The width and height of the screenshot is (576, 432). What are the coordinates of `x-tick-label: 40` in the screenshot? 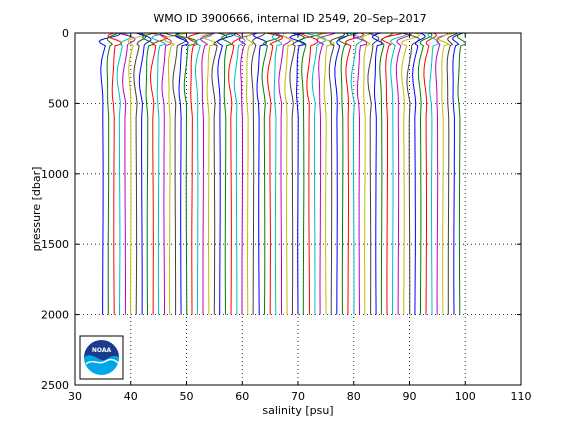 It's located at (131, 396).